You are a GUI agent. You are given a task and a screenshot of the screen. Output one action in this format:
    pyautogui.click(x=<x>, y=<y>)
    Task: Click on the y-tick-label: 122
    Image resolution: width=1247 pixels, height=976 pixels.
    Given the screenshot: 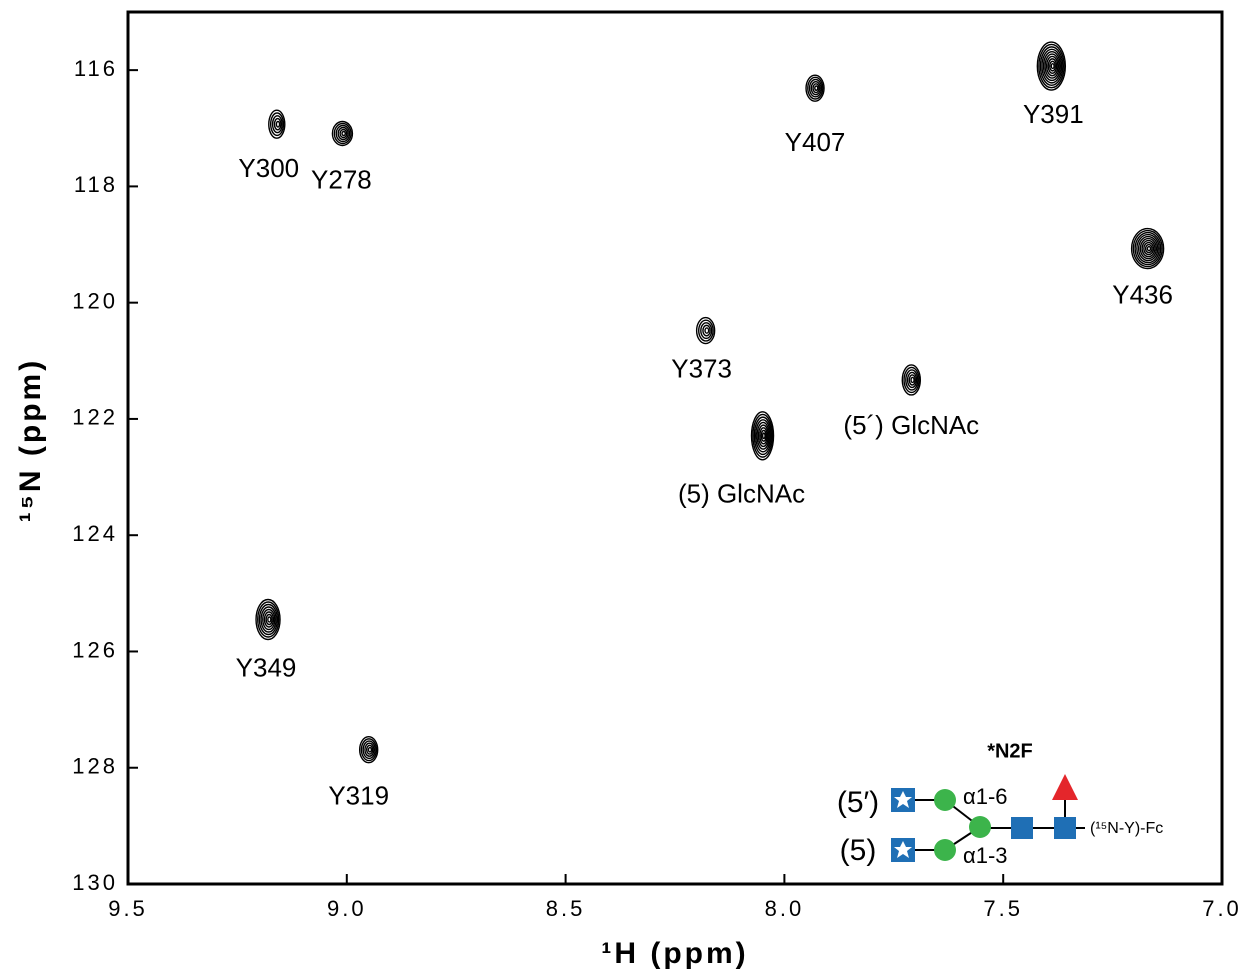 What is the action you would take?
    pyautogui.click(x=95, y=417)
    